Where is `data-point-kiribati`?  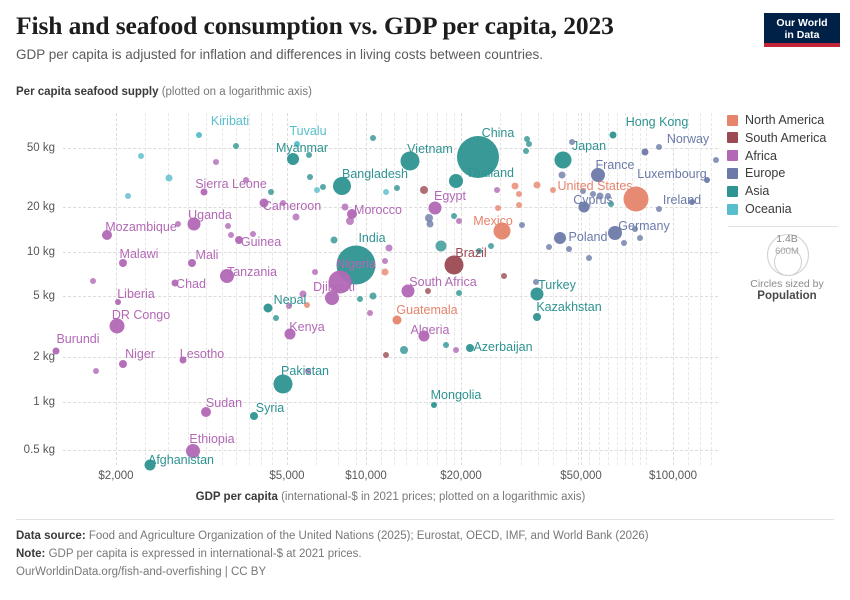 data-point-kiribati is located at coordinates (199, 135).